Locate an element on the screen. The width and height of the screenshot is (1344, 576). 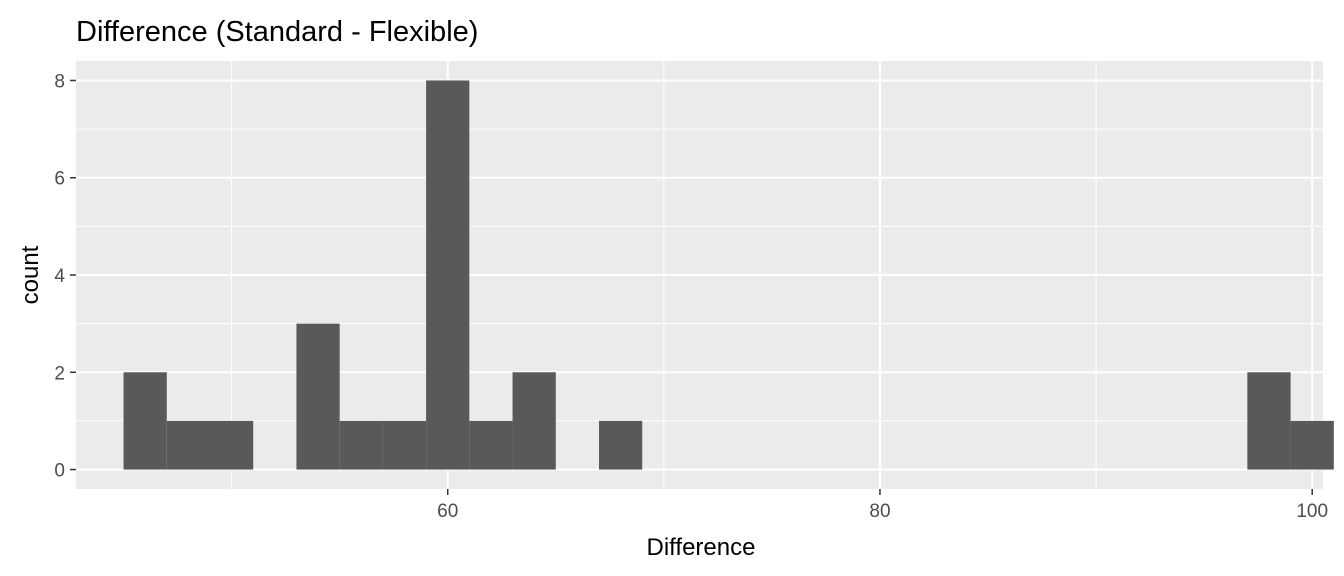
y-axis-title: count is located at coordinates (30, 274).